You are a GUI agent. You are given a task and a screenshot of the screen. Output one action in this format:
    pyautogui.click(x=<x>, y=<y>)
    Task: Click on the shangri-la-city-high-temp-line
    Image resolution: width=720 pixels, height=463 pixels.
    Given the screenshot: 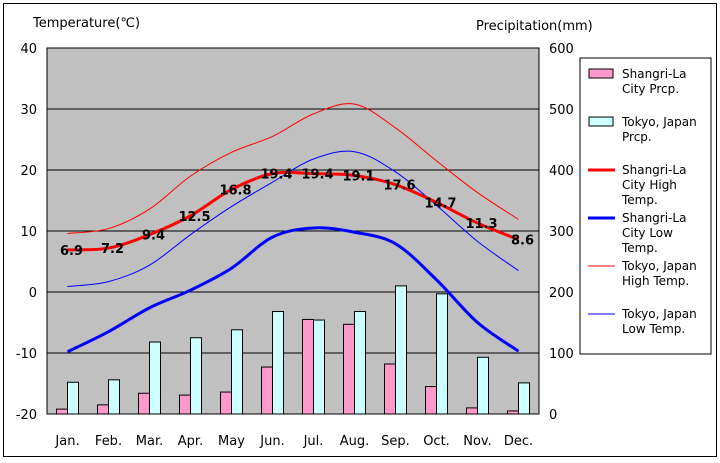 What is the action you would take?
    pyautogui.click(x=293, y=211)
    